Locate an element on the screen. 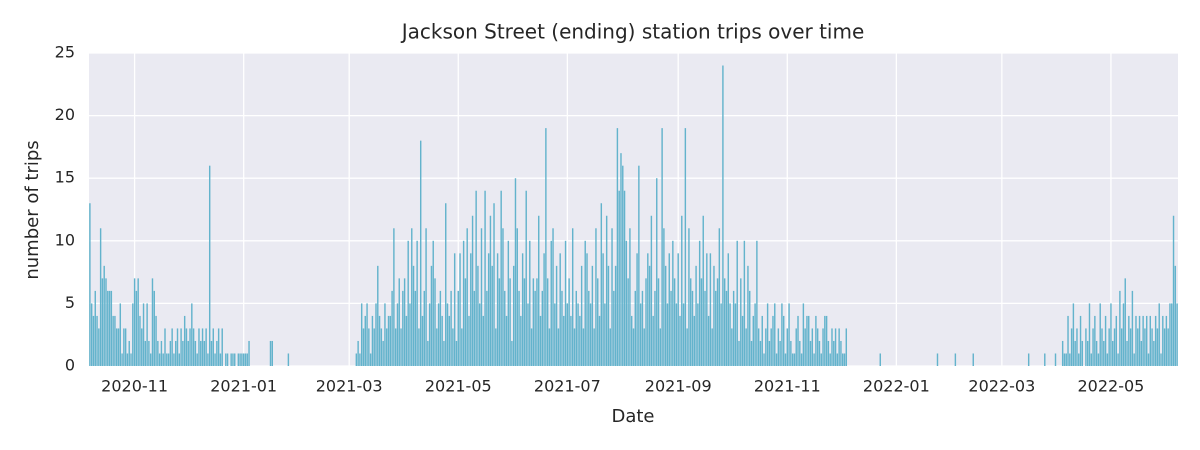 This screenshot has width=1200, height=450. x-tick-label: 2021-11 is located at coordinates (787, 386).